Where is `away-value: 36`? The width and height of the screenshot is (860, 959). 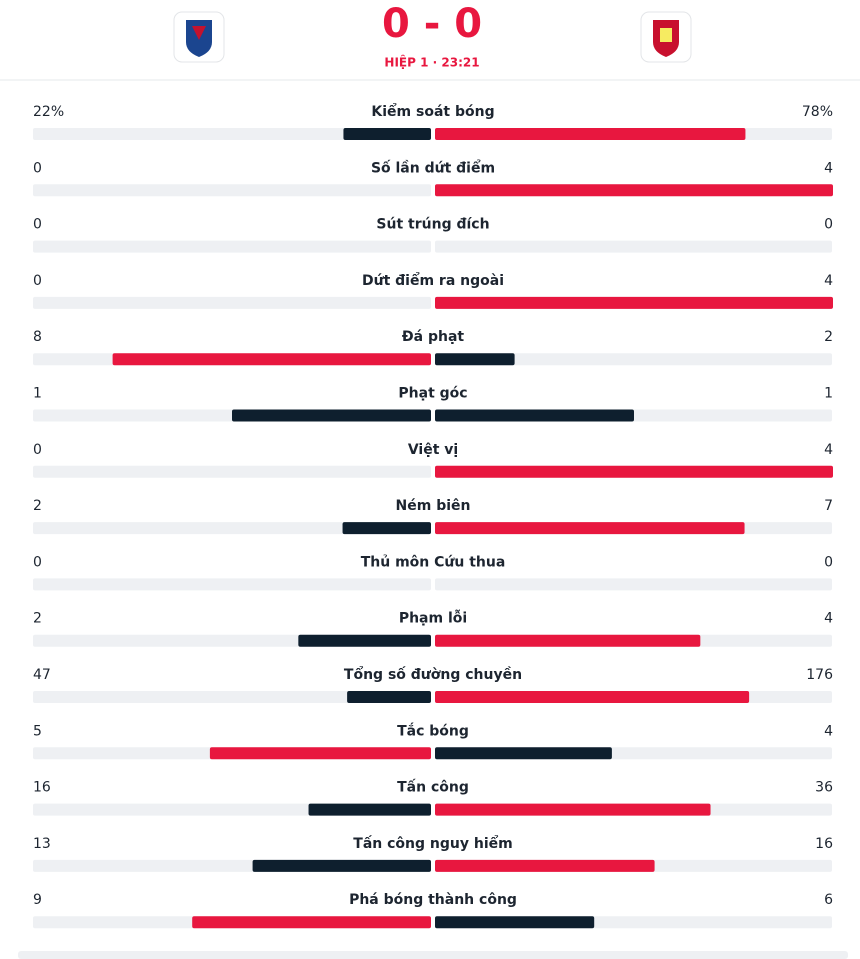 away-value: 36 is located at coordinates (824, 788).